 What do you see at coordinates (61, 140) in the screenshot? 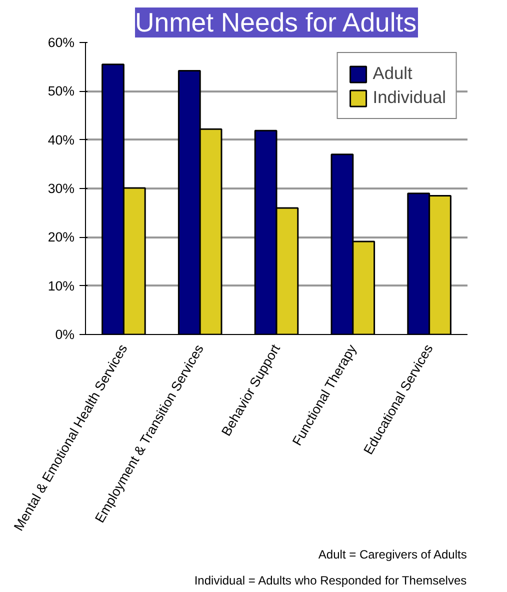
I see `y-tick-label: 40%` at bounding box center [61, 140].